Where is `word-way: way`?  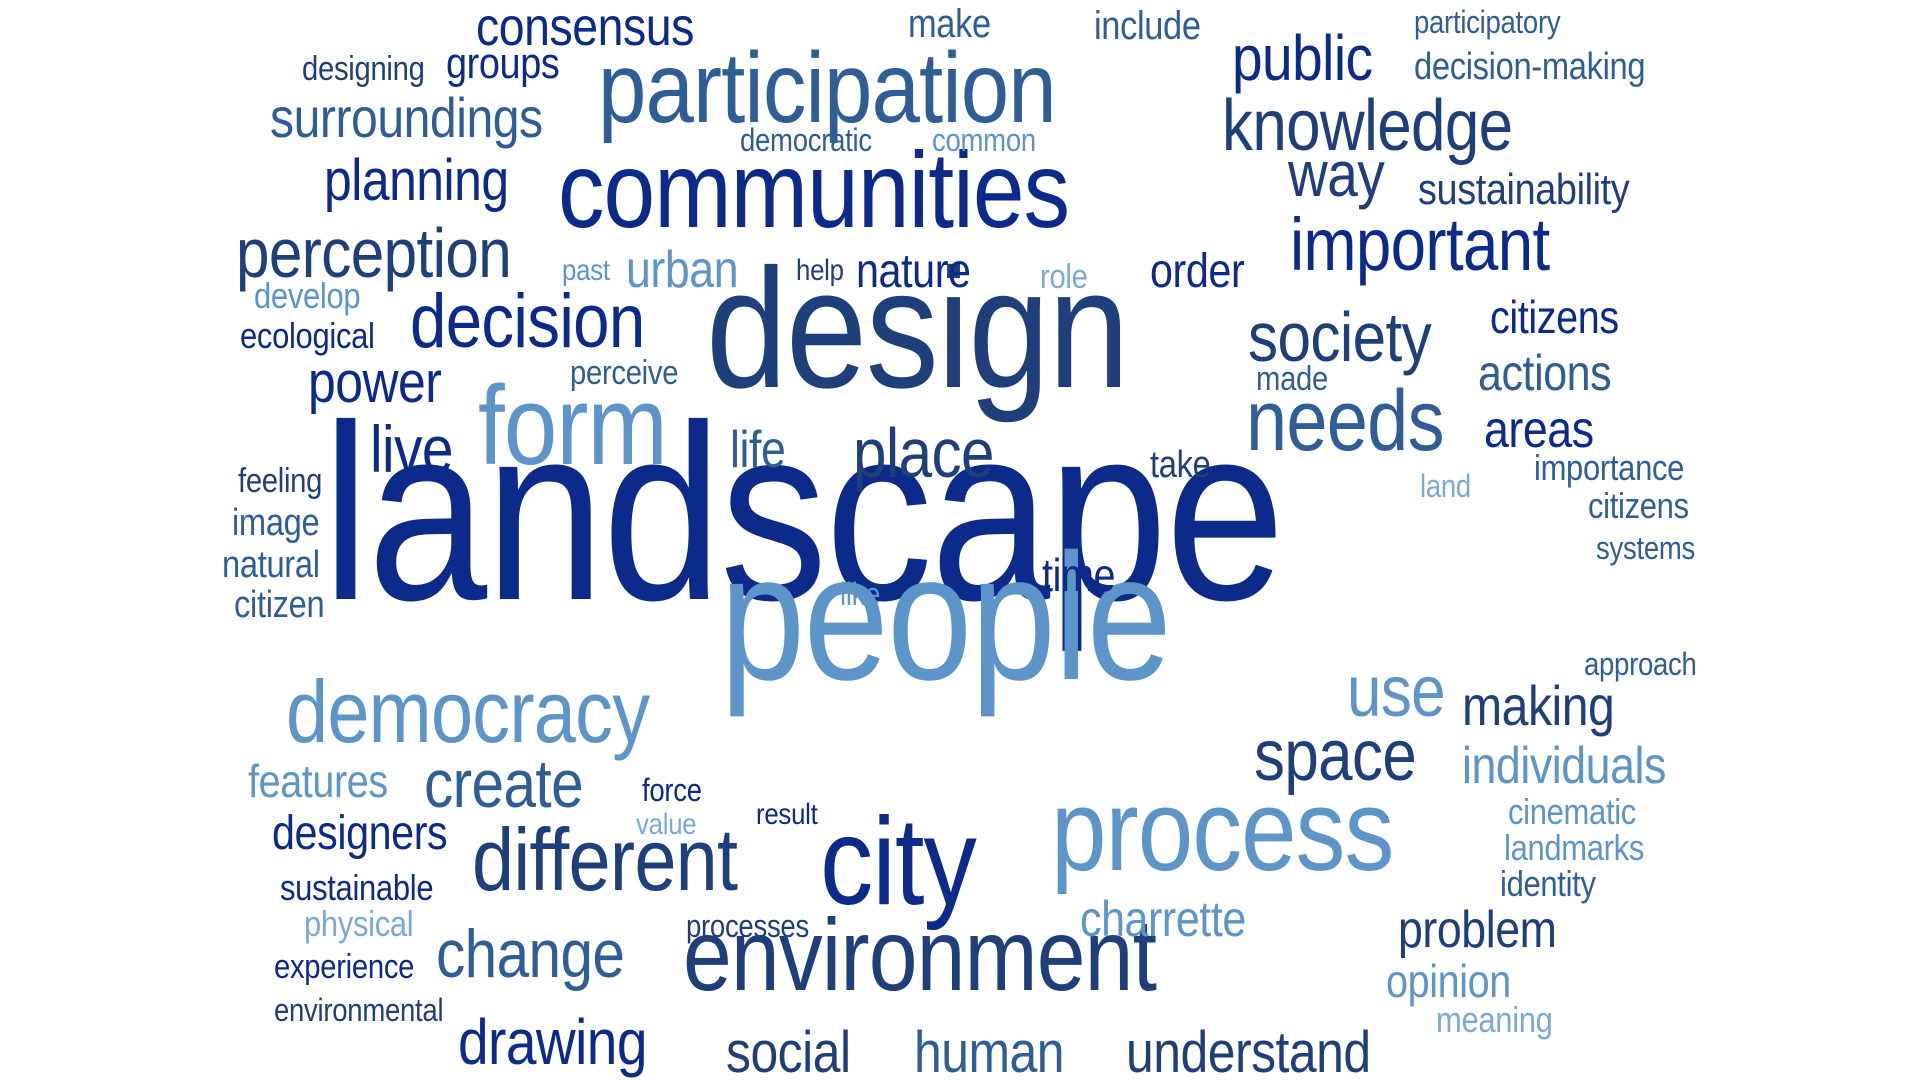 word-way: way is located at coordinates (1336, 174).